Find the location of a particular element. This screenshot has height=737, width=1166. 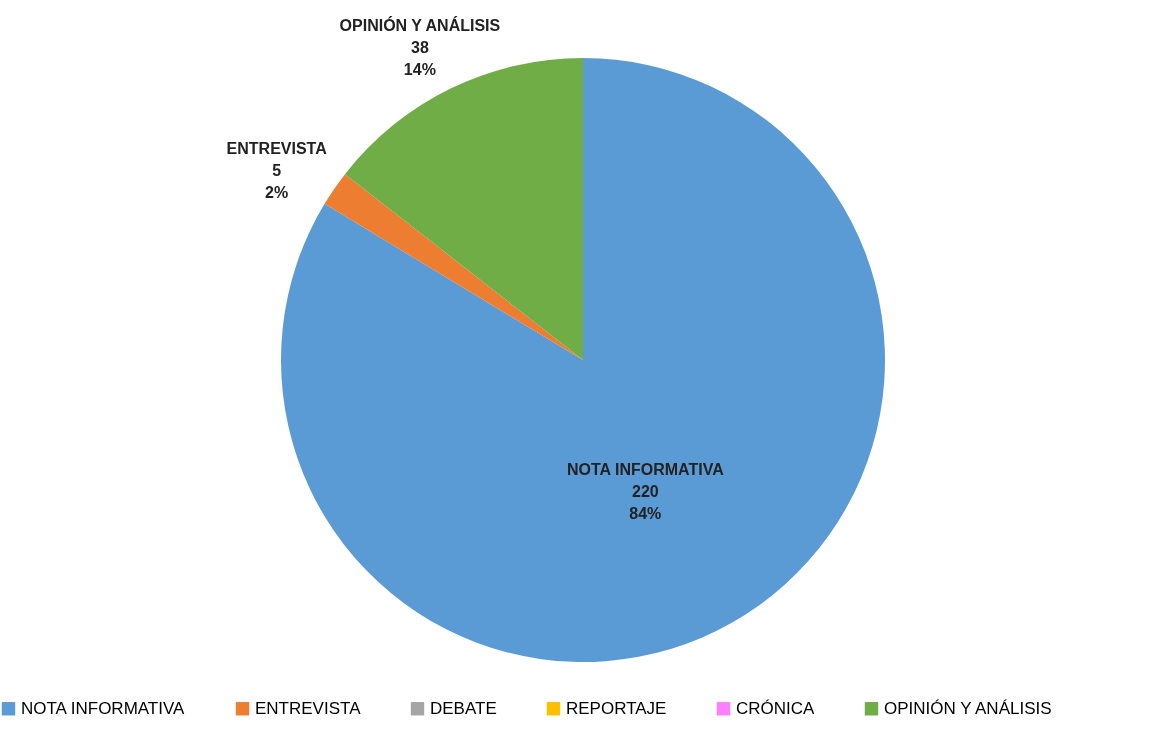

legend-label: OPINIÓN Y ANÁLISIS is located at coordinates (968, 708).